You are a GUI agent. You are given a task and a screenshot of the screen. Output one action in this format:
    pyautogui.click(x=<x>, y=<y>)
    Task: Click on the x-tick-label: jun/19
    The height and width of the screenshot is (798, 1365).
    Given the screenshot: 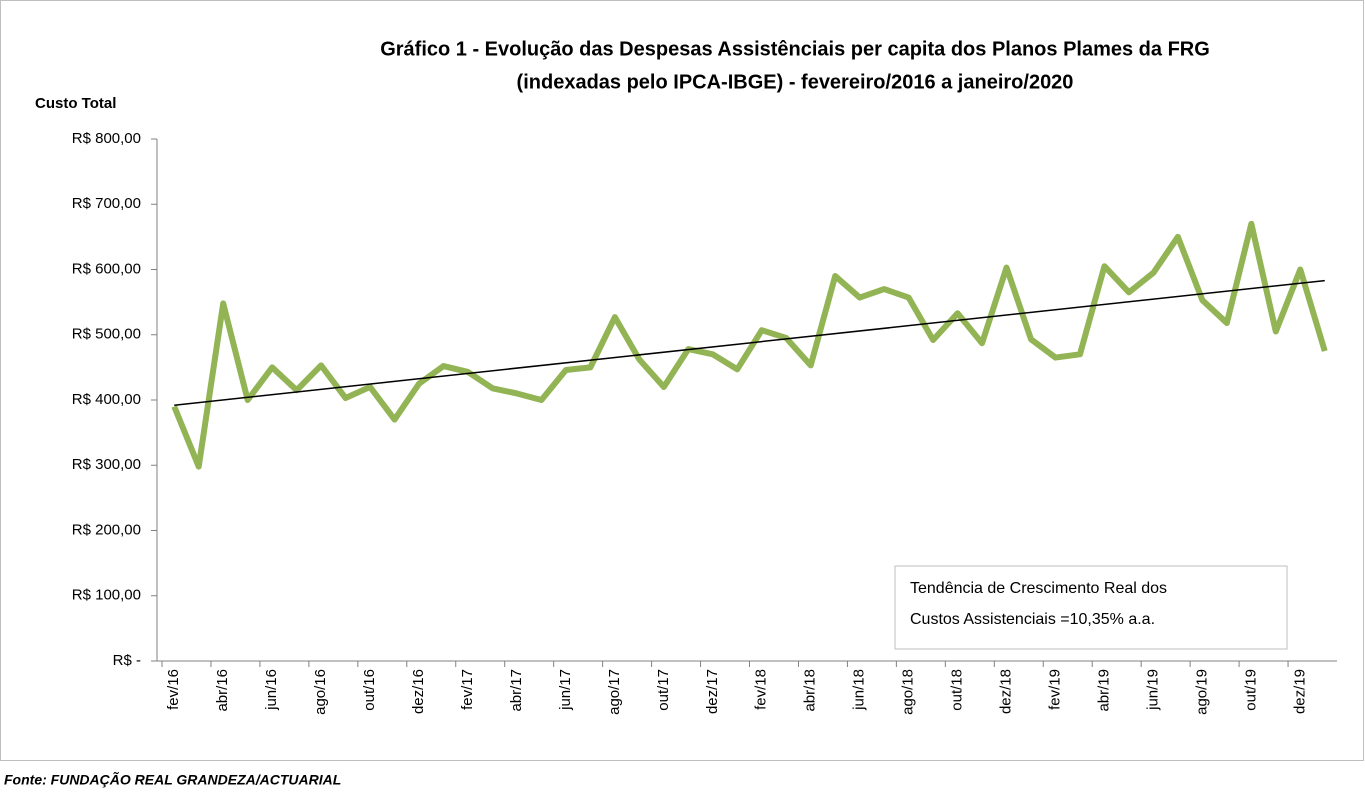 What is the action you would take?
    pyautogui.click(x=1152, y=690)
    